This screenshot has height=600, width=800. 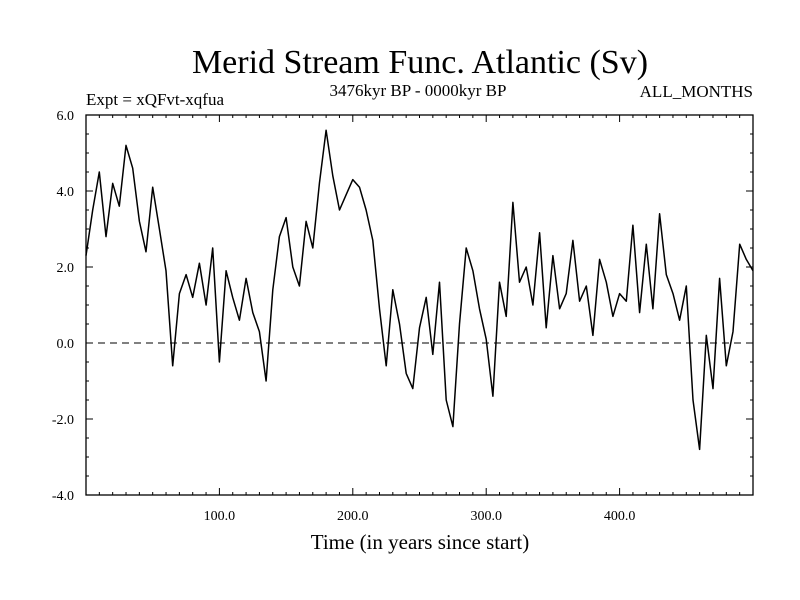 What do you see at coordinates (66, 116) in the screenshot?
I see `y-tick-label: 6.0` at bounding box center [66, 116].